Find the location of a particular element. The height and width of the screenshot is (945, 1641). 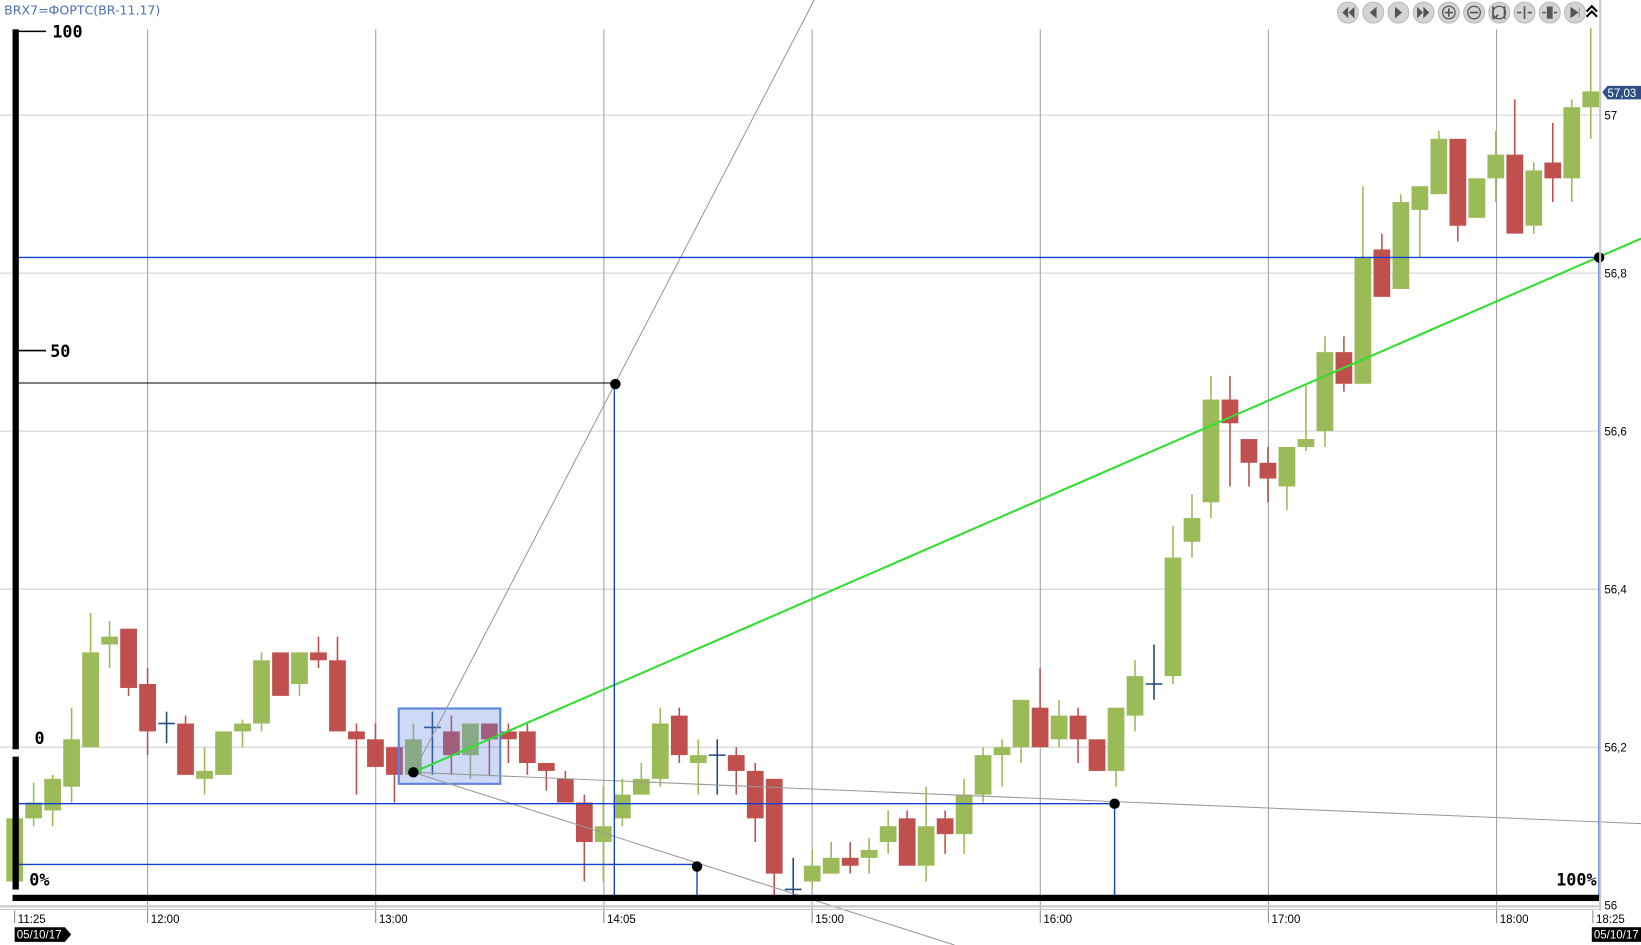

zoom-out-button is located at coordinates (1474, 12).